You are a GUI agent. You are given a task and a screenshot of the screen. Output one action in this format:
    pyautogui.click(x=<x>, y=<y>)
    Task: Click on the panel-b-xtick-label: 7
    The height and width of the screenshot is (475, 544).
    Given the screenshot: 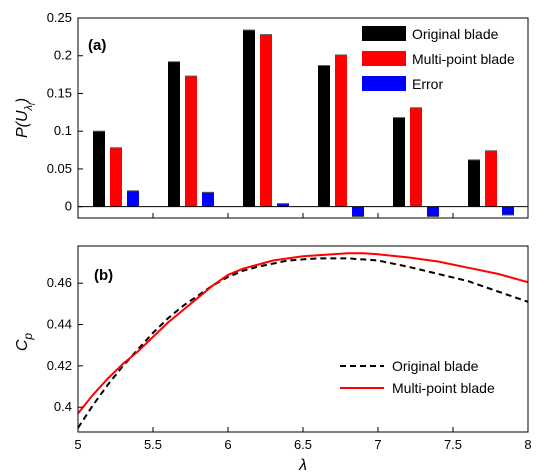 What is the action you would take?
    pyautogui.click(x=377, y=444)
    